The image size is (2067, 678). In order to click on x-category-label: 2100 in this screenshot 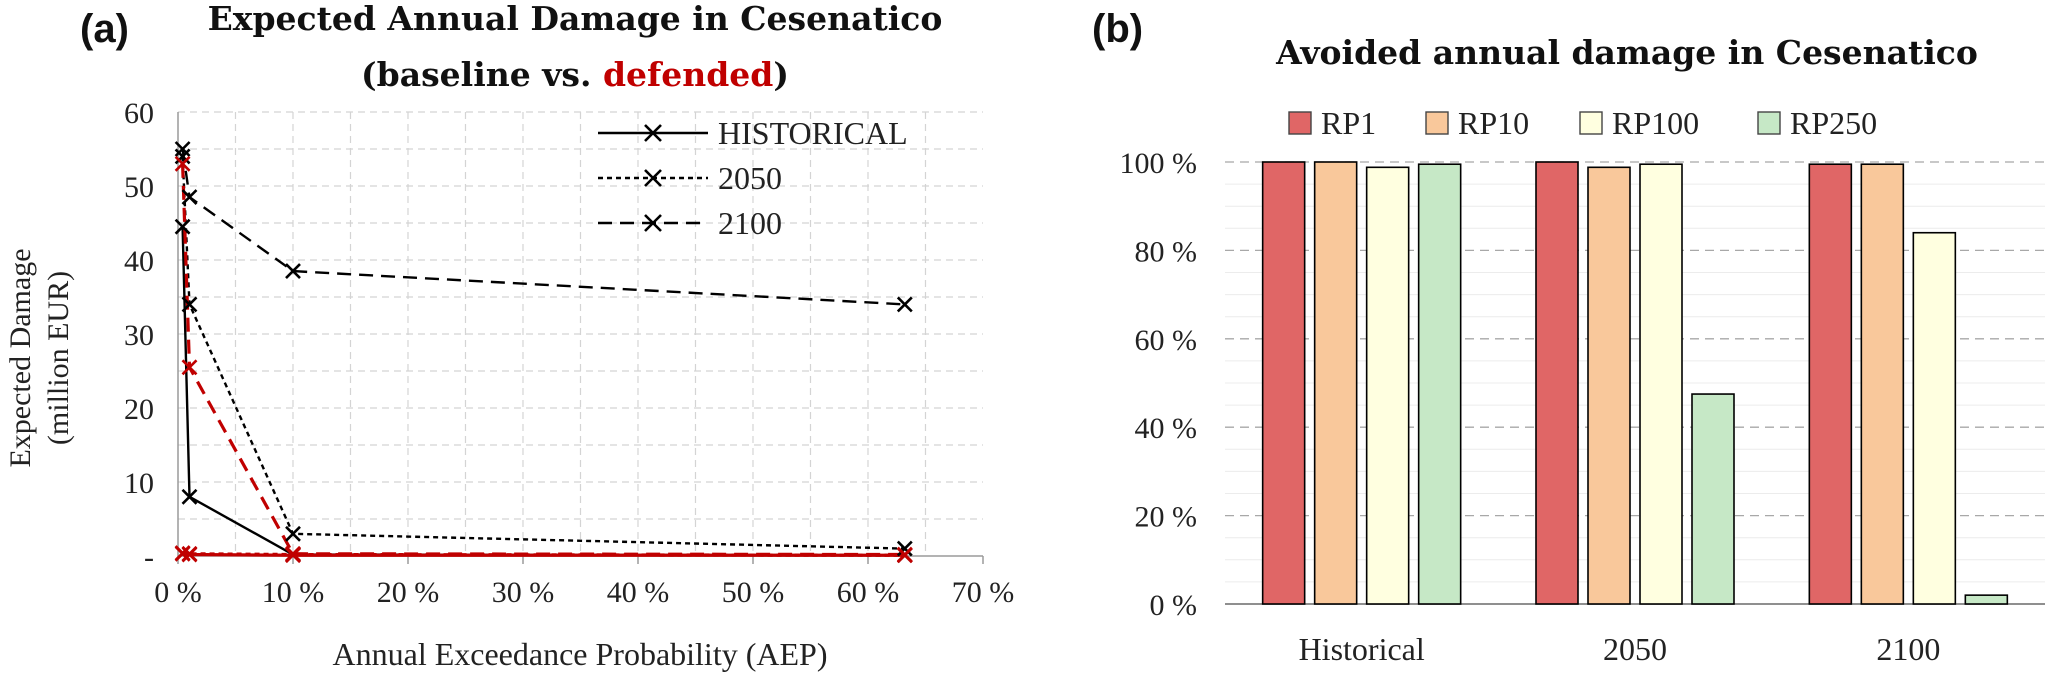, I will do `click(1908, 649)`.